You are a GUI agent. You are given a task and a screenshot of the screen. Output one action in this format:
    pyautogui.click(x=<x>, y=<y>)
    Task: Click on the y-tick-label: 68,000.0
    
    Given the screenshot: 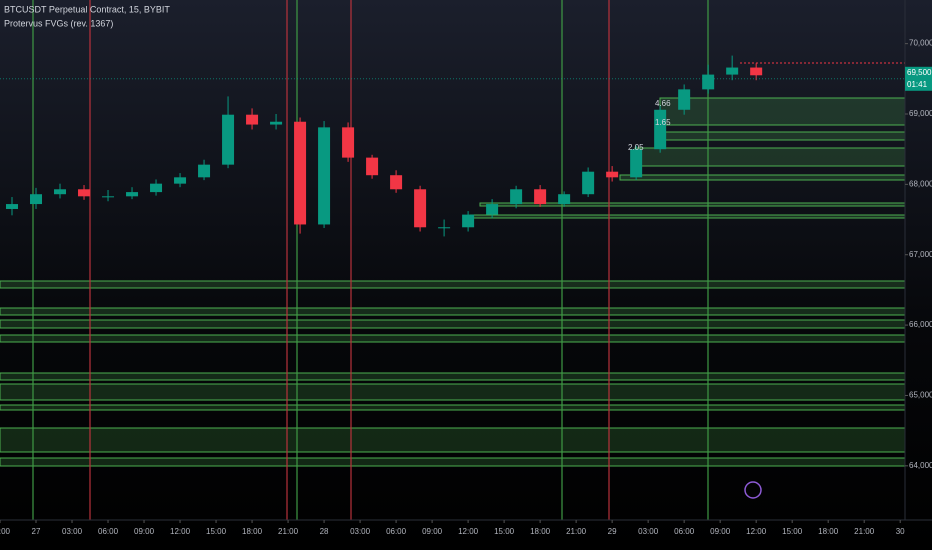 What is the action you would take?
    pyautogui.click(x=920, y=183)
    